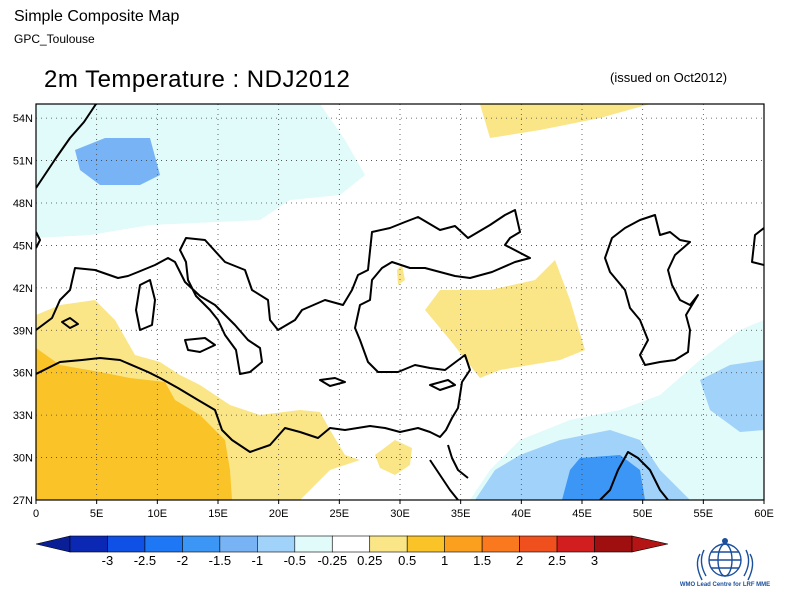 Image resolution: width=800 pixels, height=600 pixels. What do you see at coordinates (23, 289) in the screenshot?
I see `lat-tick-label: 42N` at bounding box center [23, 289].